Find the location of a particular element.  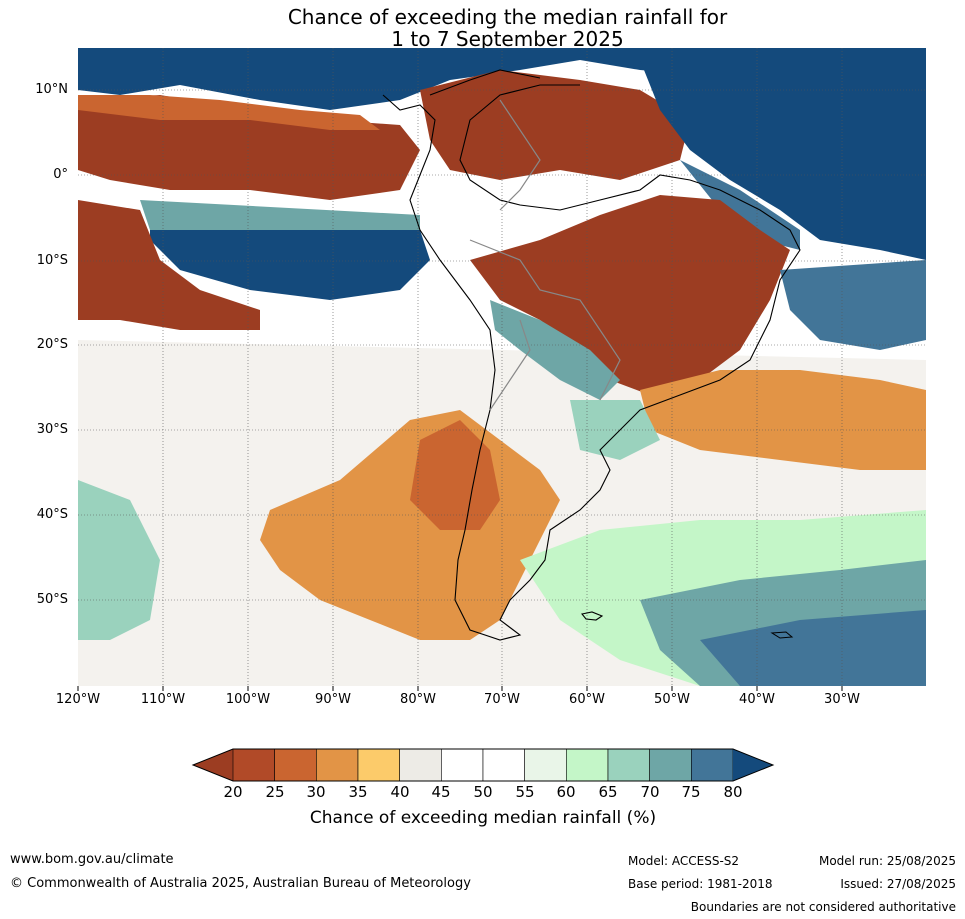

wet-region-southwest-pacific is located at coordinates (119, 560).